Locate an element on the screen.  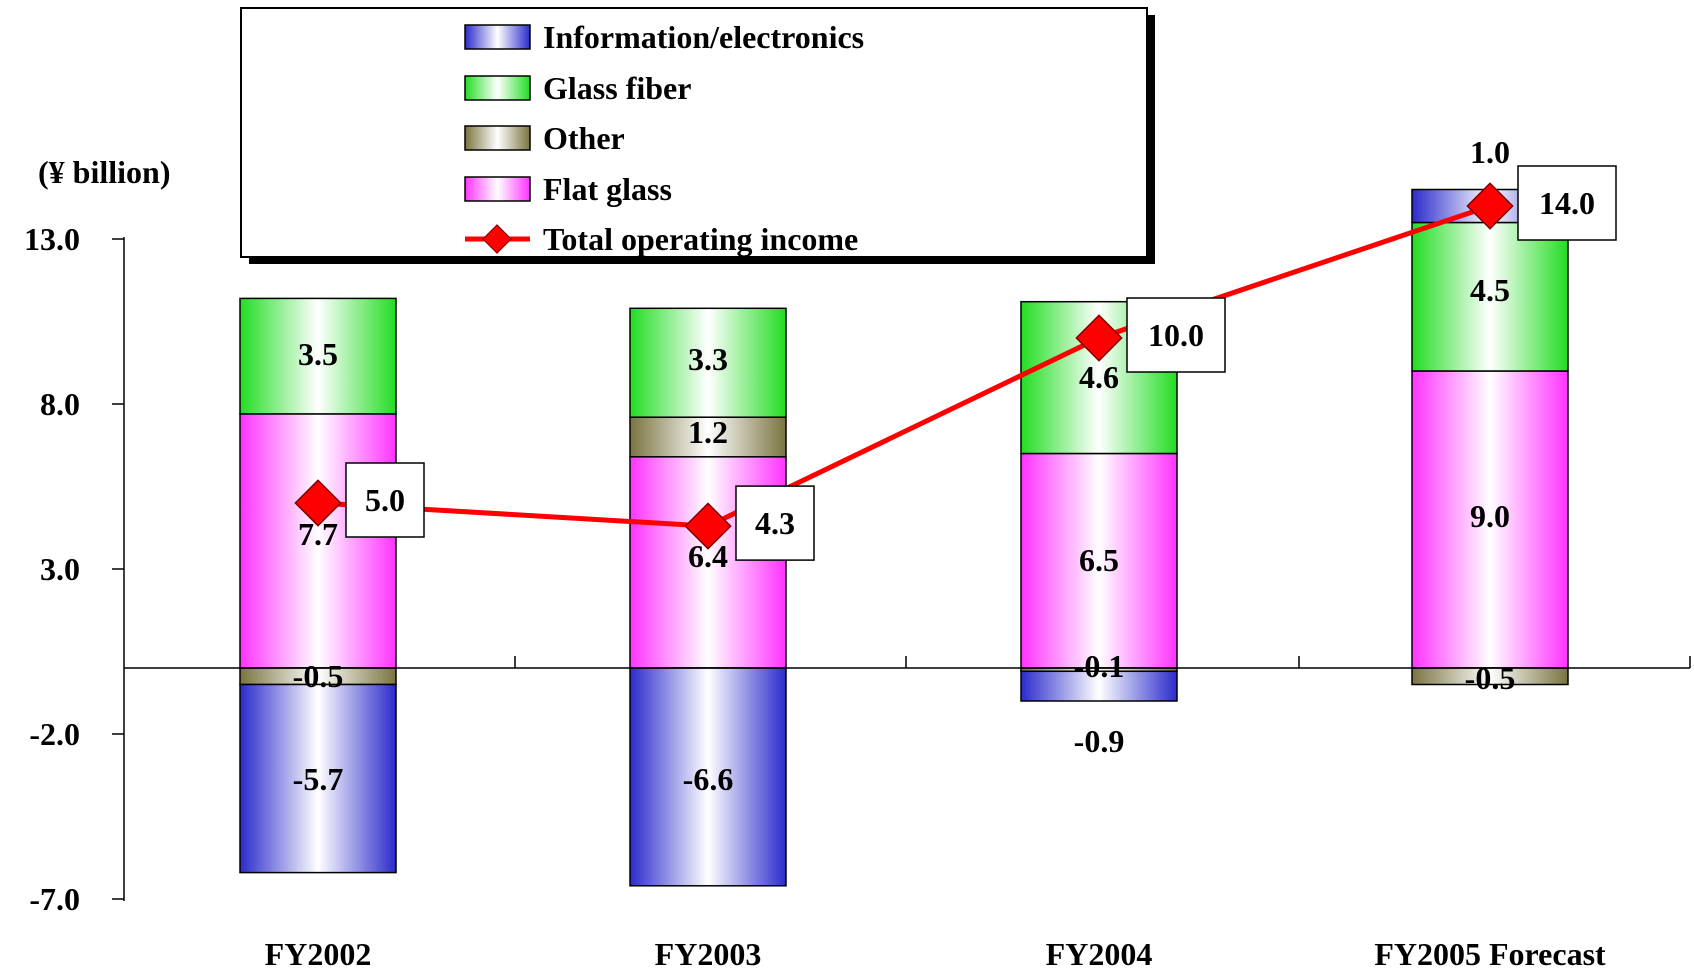
segment-label-glass: 4.6 is located at coordinates (1099, 377).